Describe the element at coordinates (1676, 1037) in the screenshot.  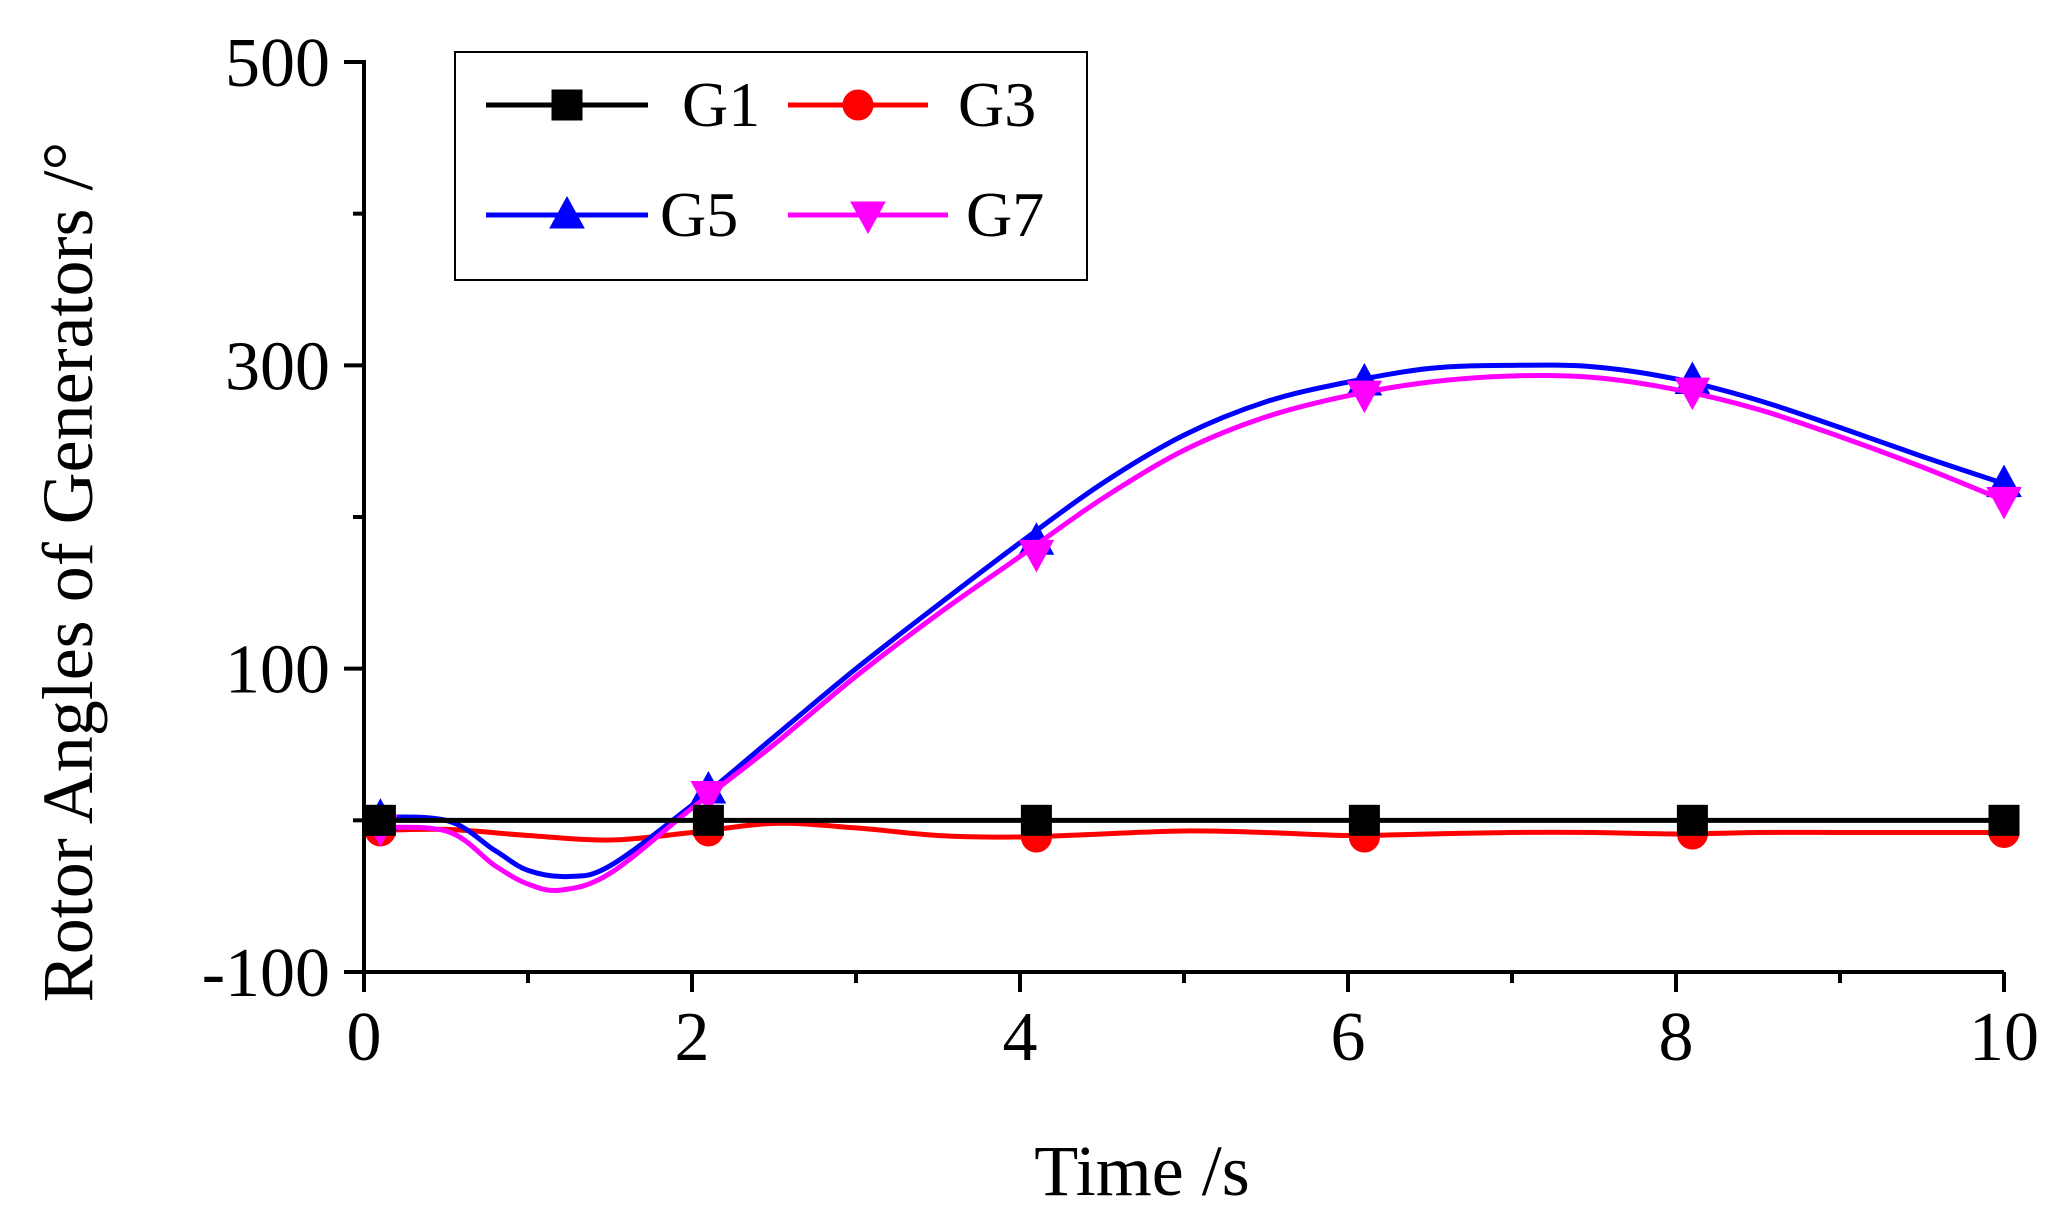
I see `x-tick-label: 8` at that location.